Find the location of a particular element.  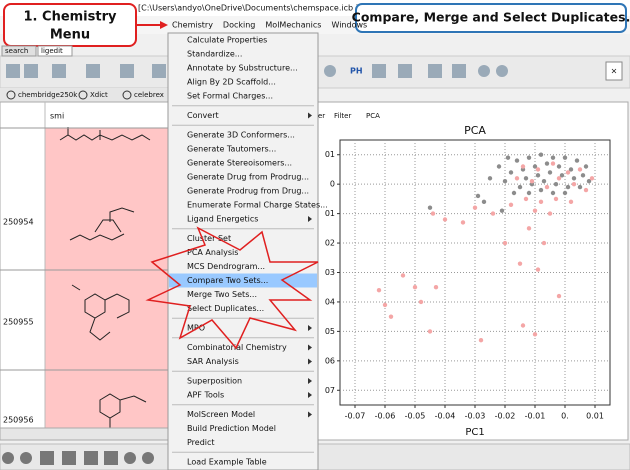

menubar-item: Chemistry is located at coordinates (192, 25).